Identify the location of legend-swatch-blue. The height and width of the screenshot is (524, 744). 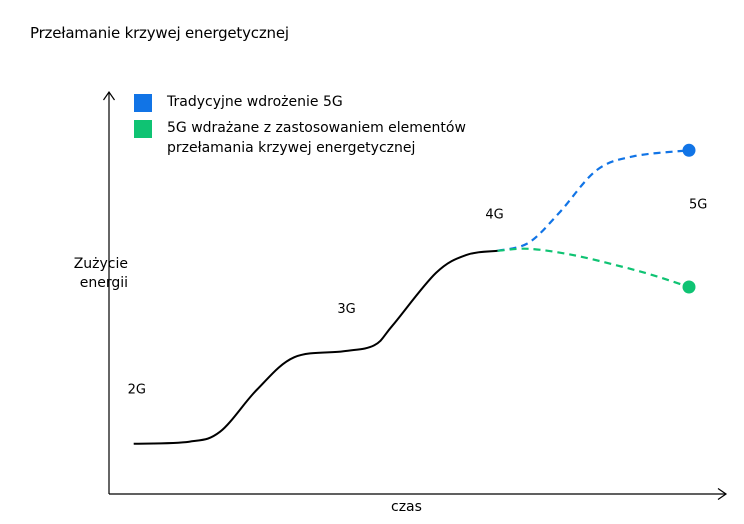
(143, 103).